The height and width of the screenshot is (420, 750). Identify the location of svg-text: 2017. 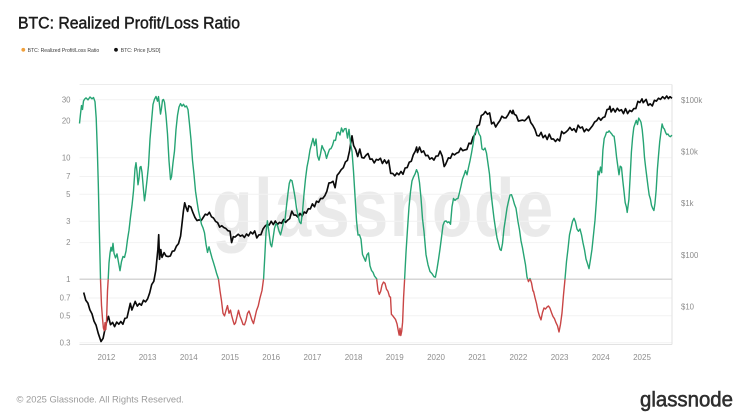
(313, 357).